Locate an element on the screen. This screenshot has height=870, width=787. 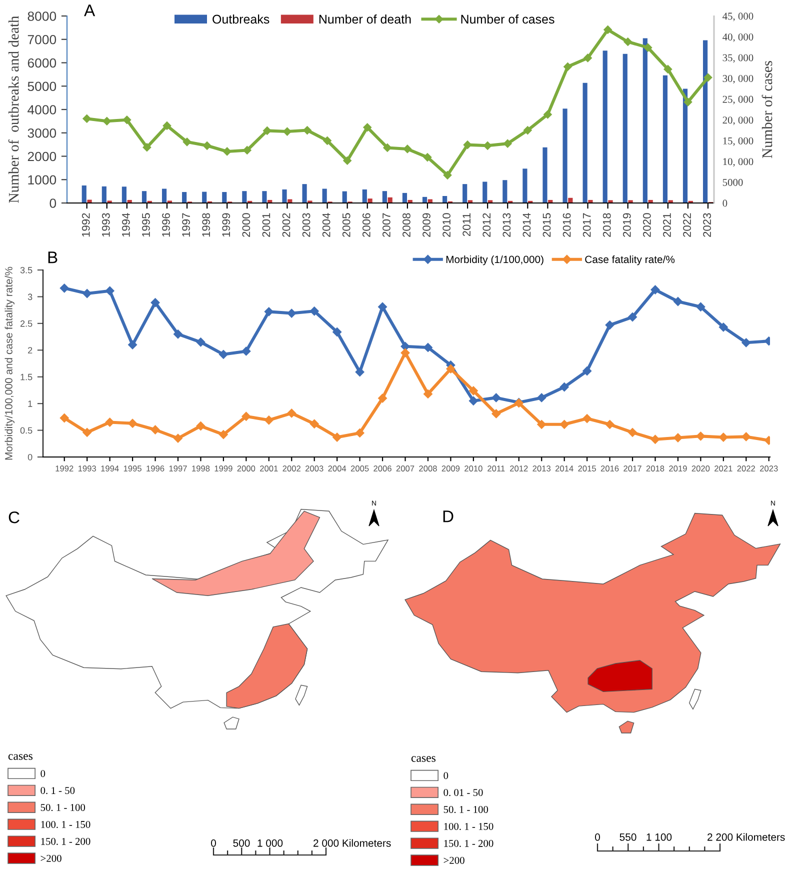
y2-axis-title: Number of cases is located at coordinates (767, 109).